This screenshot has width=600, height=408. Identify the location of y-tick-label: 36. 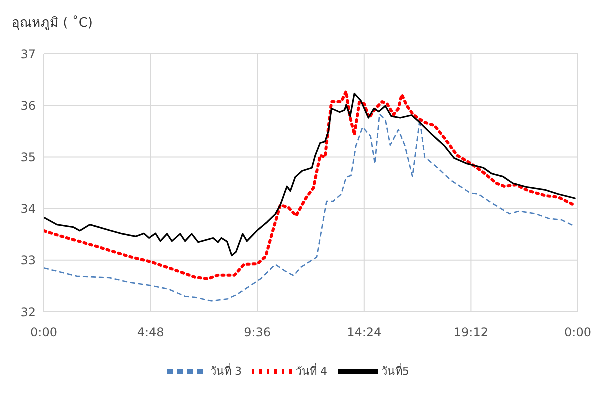
(28, 105).